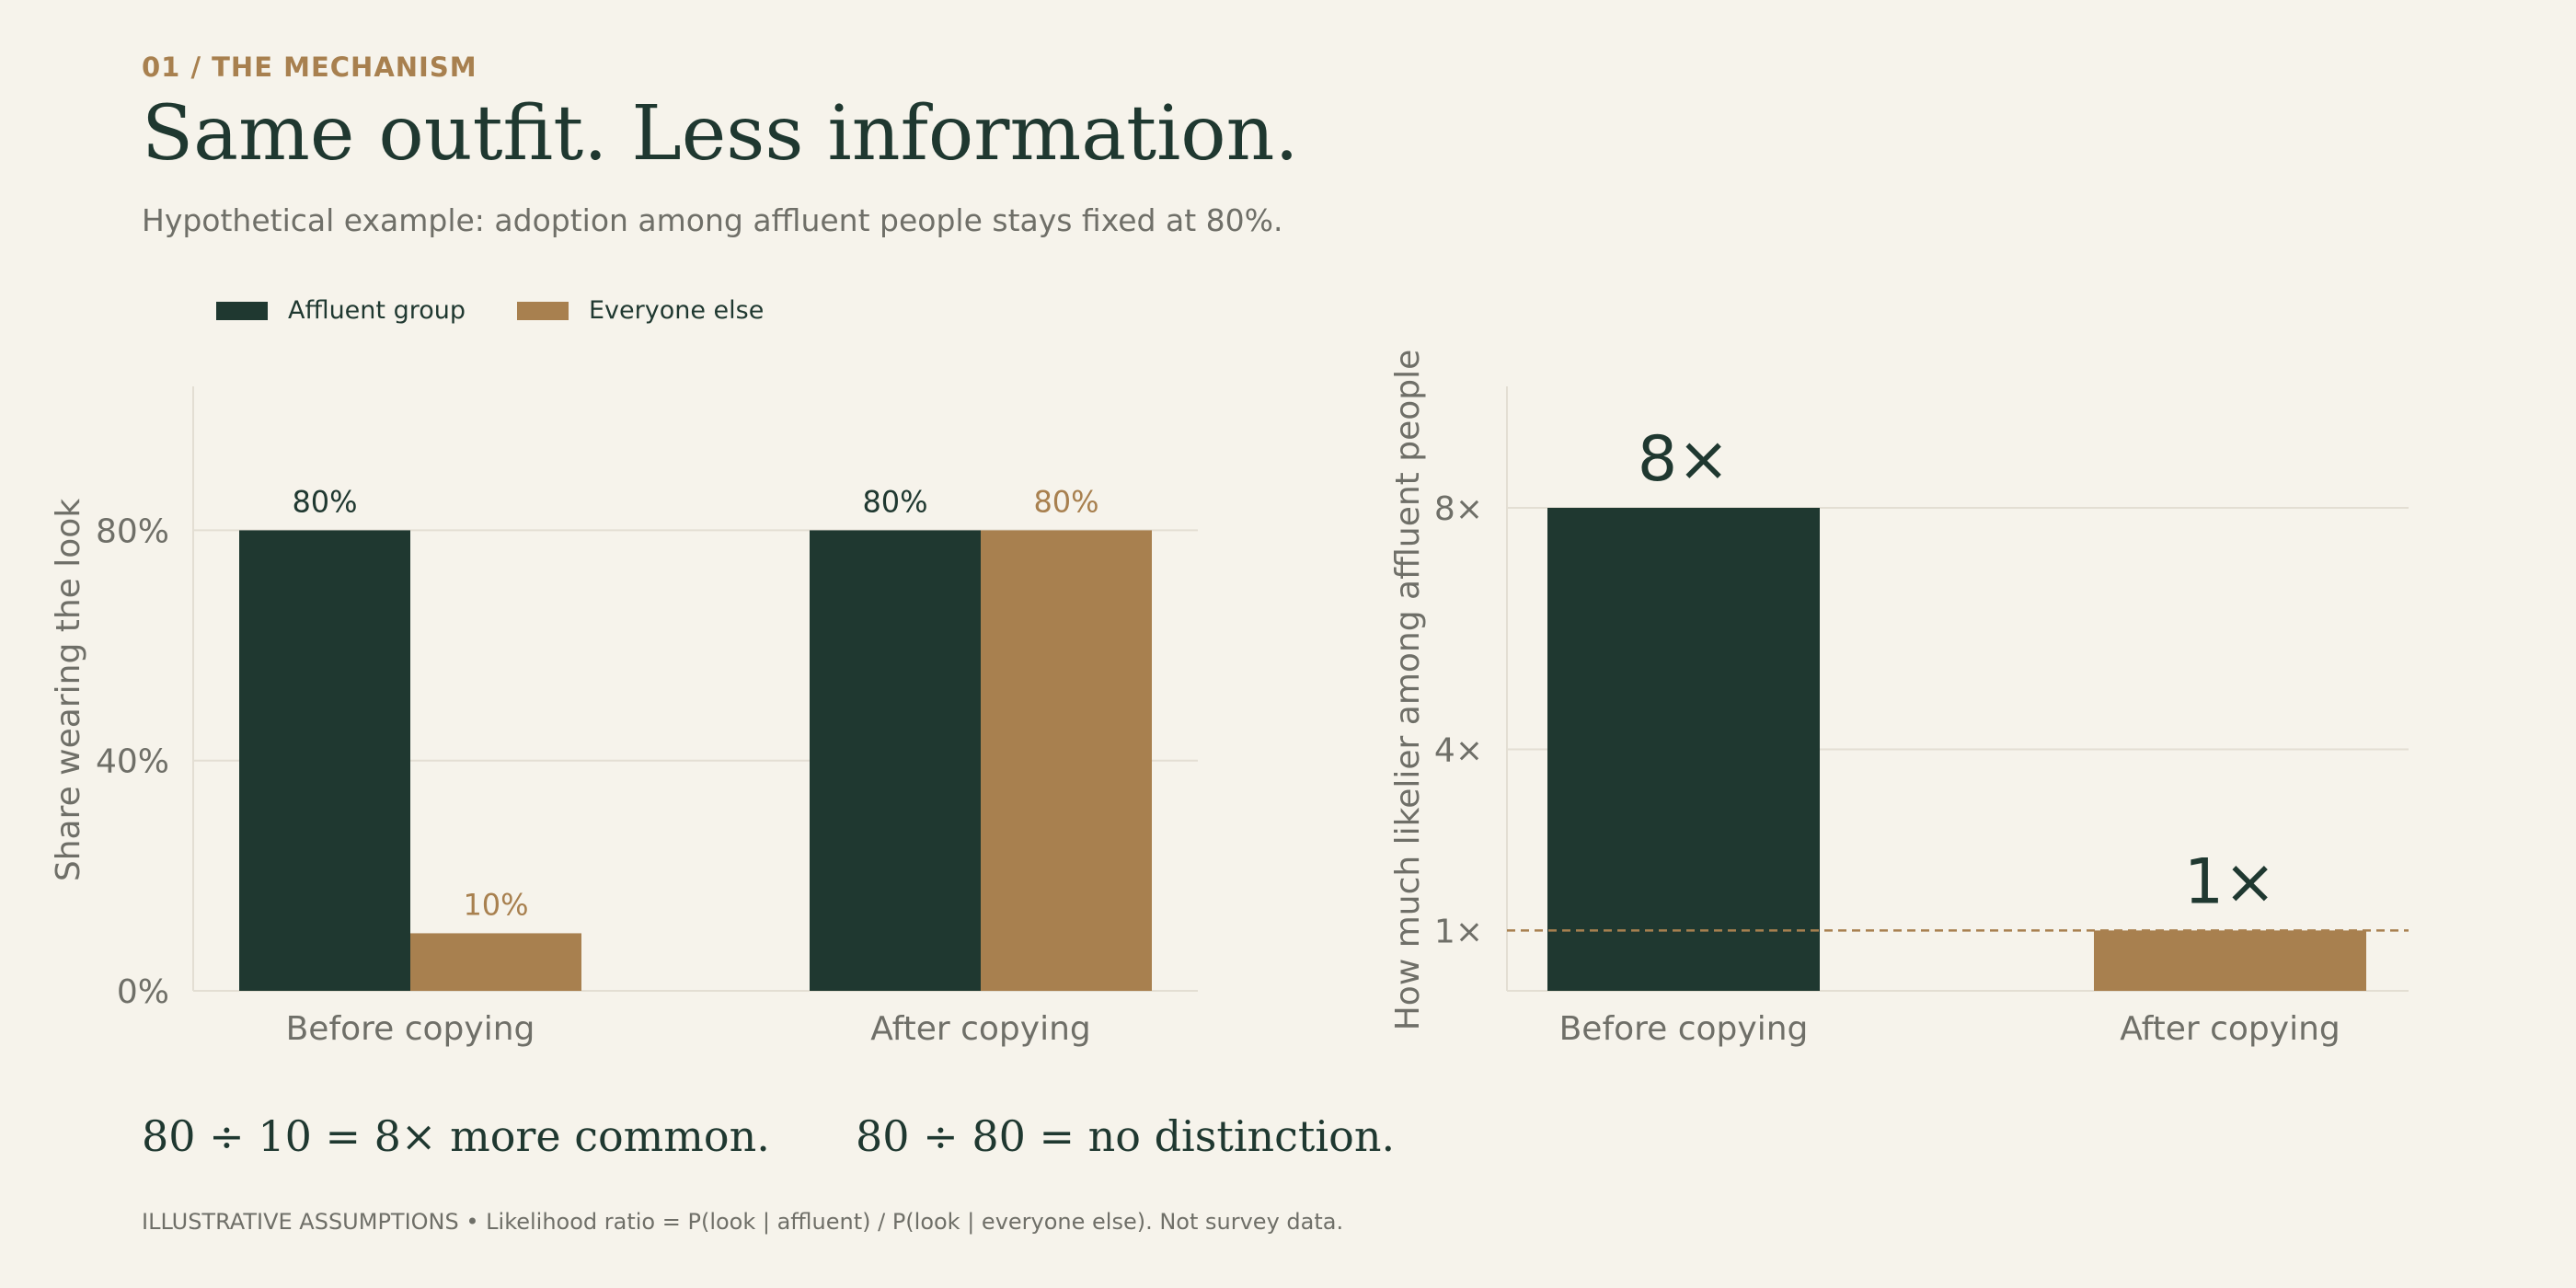 Image resolution: width=2576 pixels, height=1288 pixels. What do you see at coordinates (242, 310) in the screenshot?
I see `legend-swatch-affluent` at bounding box center [242, 310].